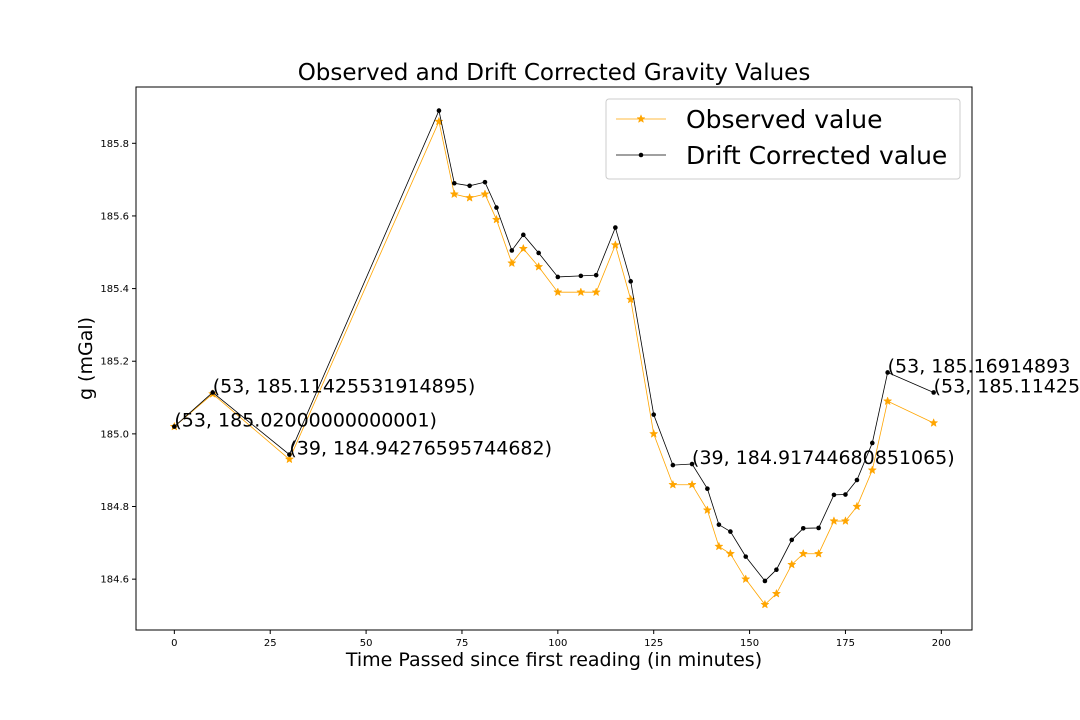  Describe the element at coordinates (557, 643) in the screenshot. I see `x-tick-label: 100` at that location.